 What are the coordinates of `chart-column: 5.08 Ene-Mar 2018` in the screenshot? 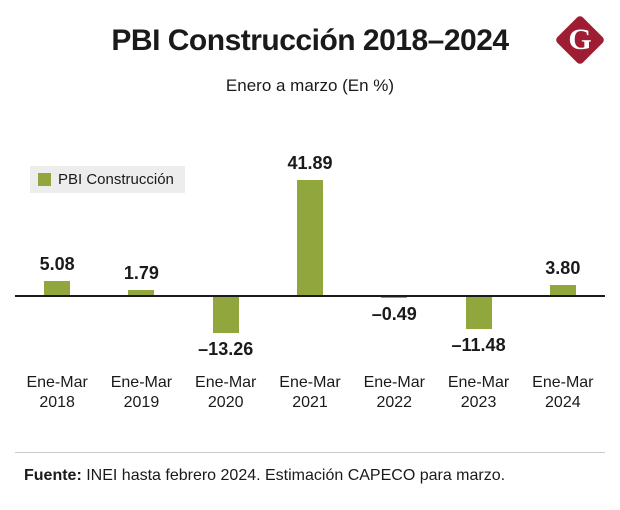 It's located at (57, 285).